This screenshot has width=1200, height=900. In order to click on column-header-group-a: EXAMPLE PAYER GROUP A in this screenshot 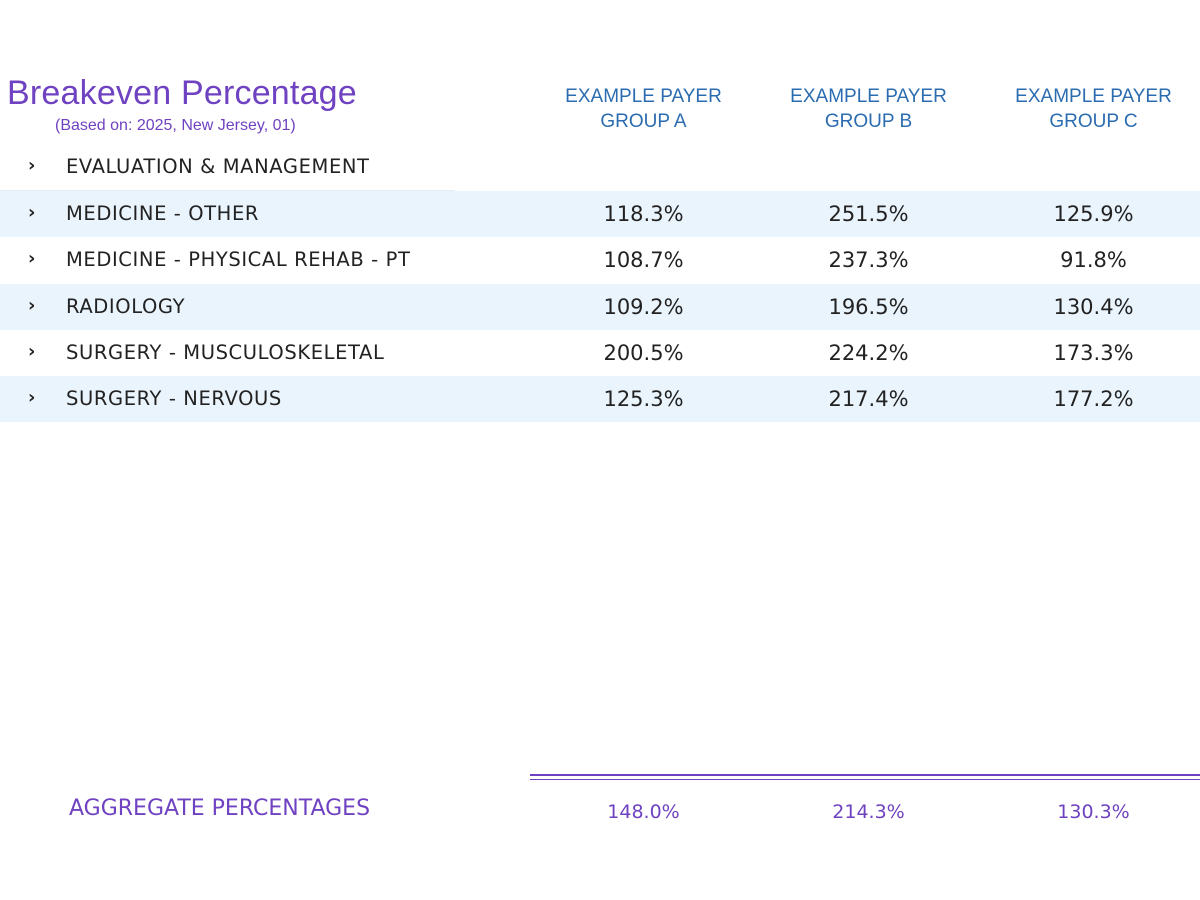, I will do `click(643, 109)`.